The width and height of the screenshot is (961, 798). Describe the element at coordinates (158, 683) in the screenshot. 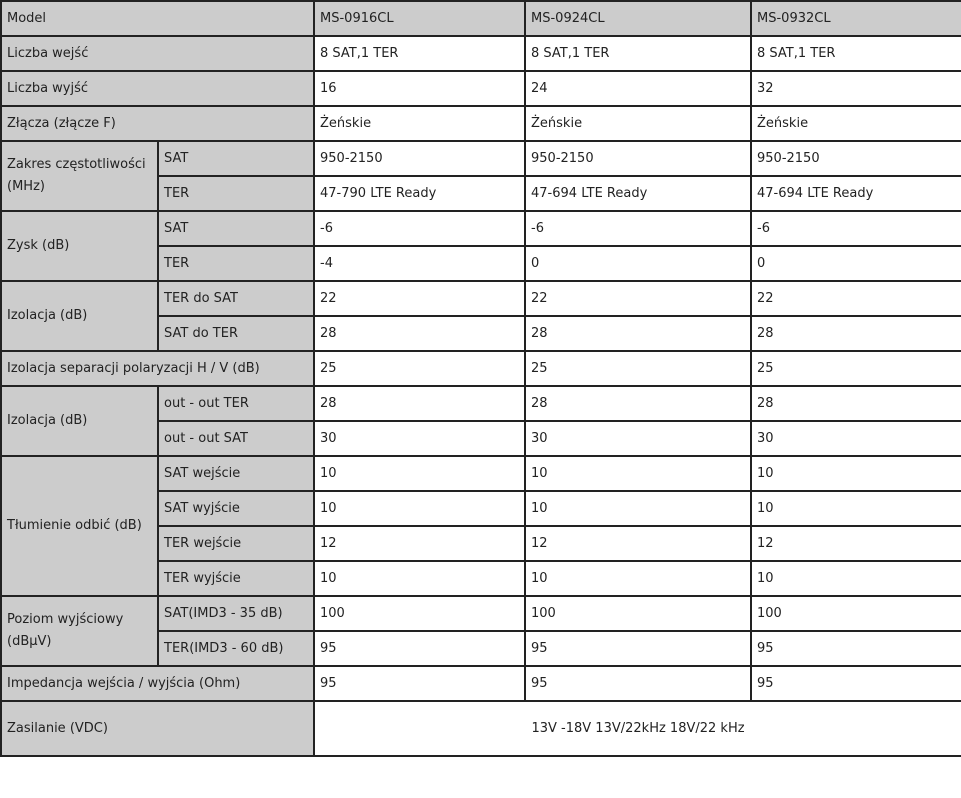

I see `row-label: Impedancja wejścia / wyjścia (Ohm)` at that location.